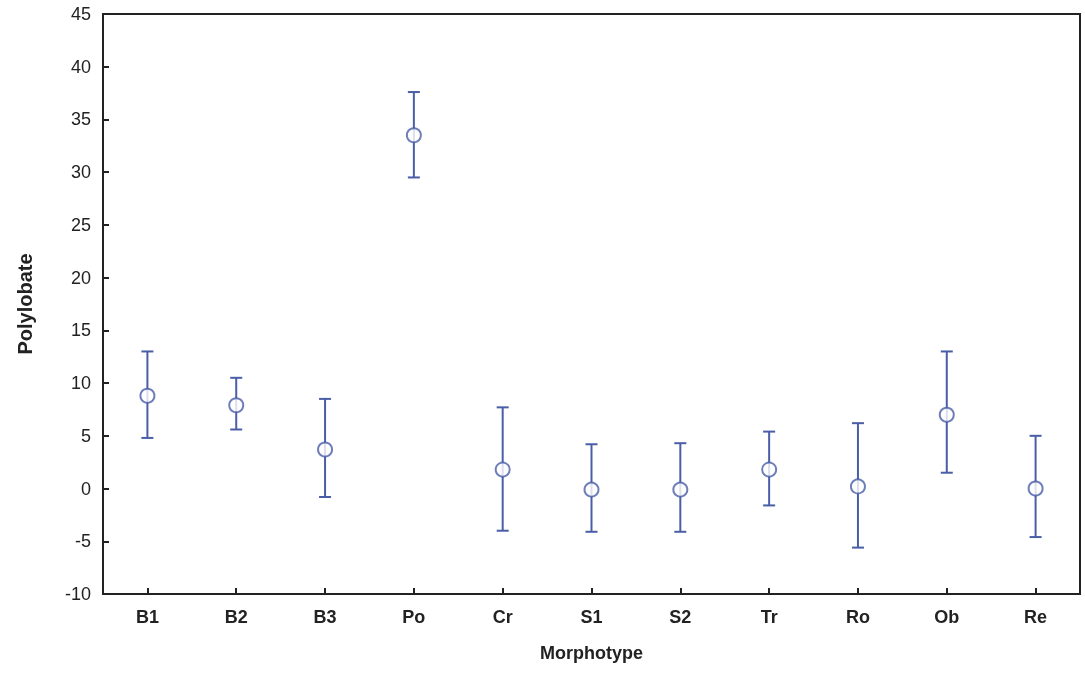 Image resolution: width=1085 pixels, height=677 pixels. What do you see at coordinates (82, 541) in the screenshot?
I see `y-tick-label: -5` at bounding box center [82, 541].